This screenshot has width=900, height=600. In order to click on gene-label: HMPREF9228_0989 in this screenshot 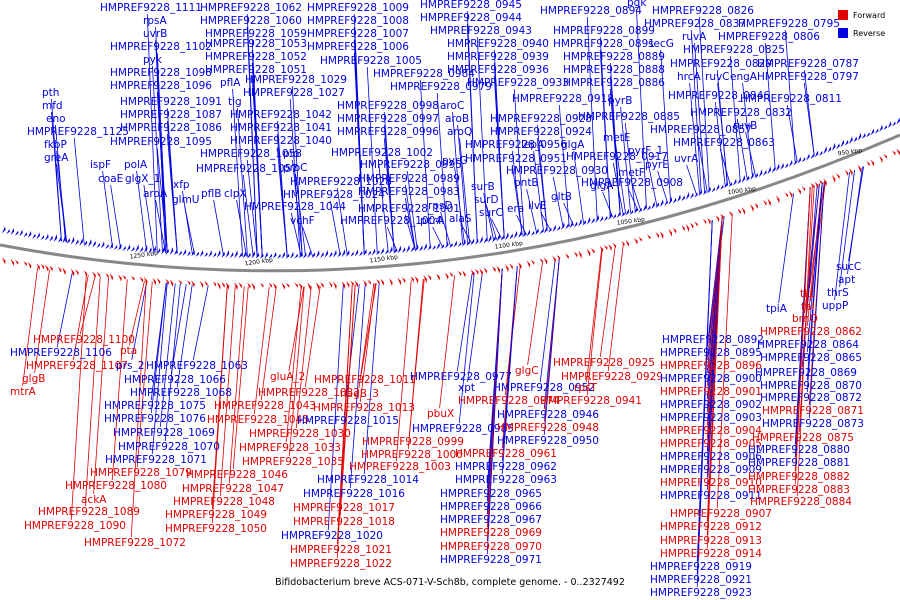, I will do `click(409, 179)`.